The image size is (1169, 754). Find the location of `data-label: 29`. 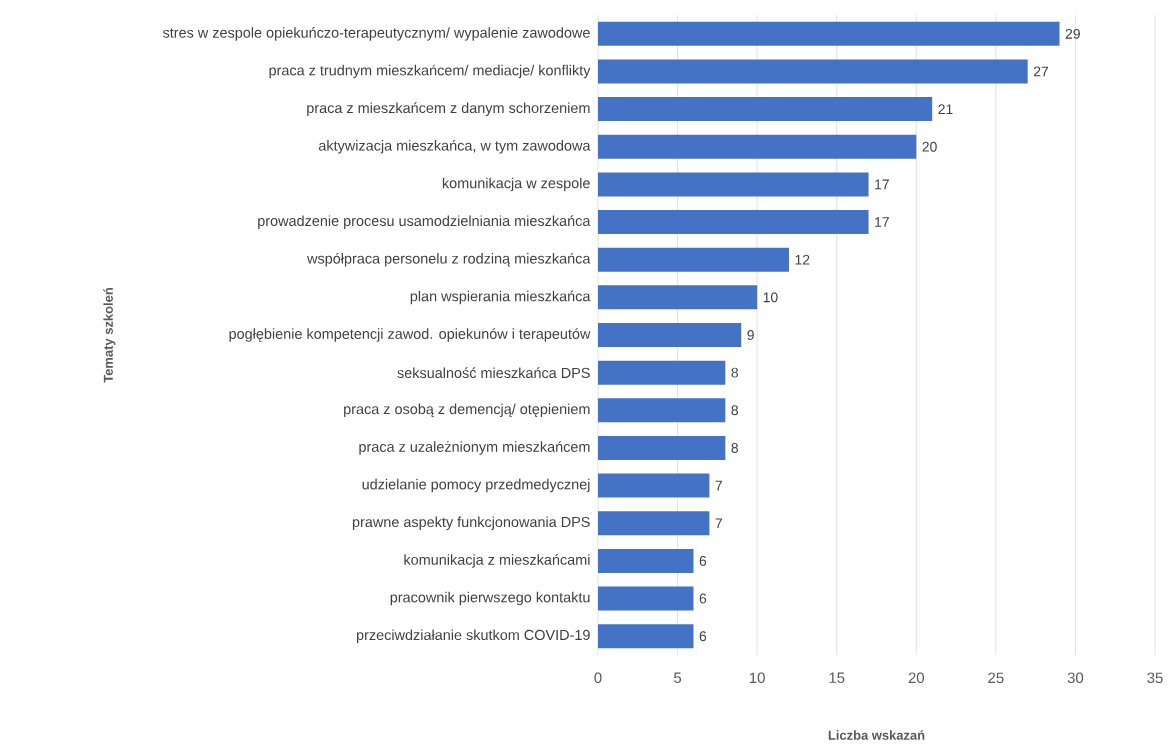

data-label: 29 is located at coordinates (1072, 33).